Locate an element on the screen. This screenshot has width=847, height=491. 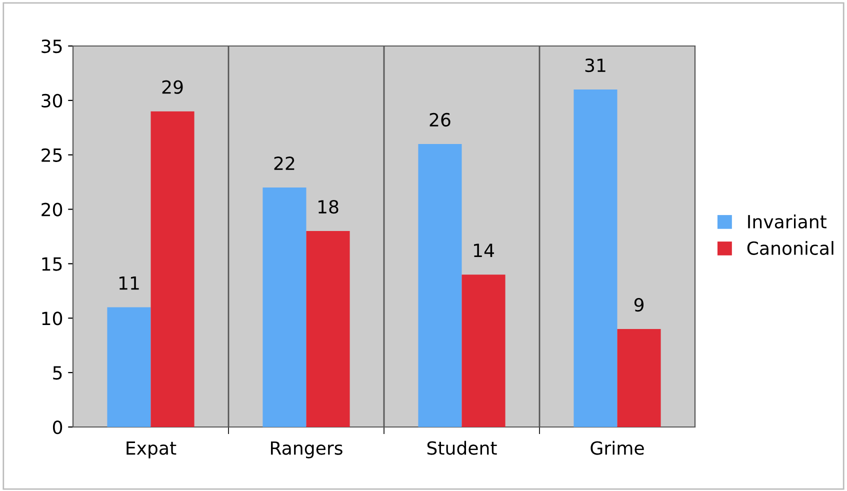
data-label: 18 is located at coordinates (328, 207).